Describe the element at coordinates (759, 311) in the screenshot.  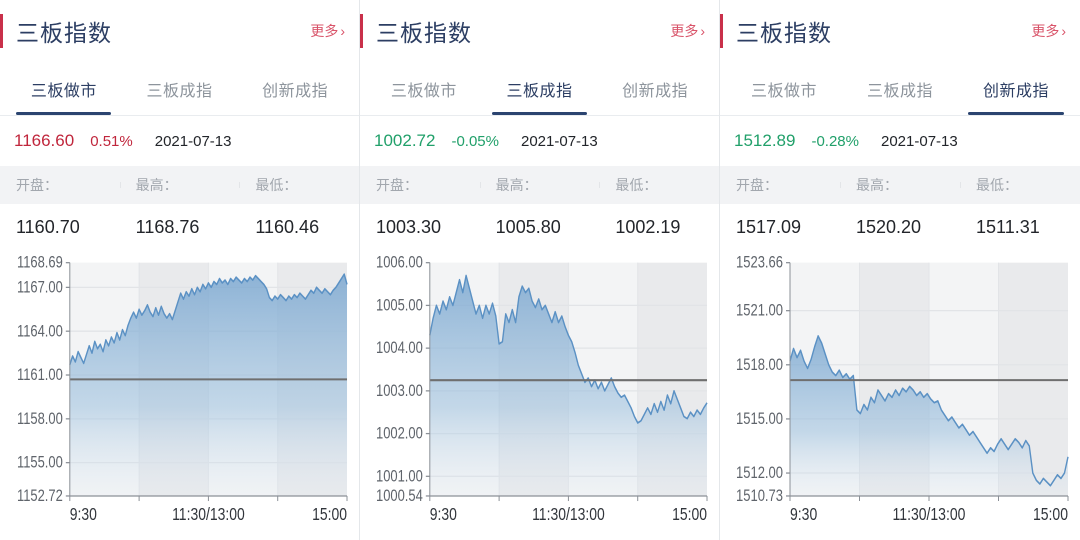
I see `y-axis-tick-label: 1521.00` at that location.